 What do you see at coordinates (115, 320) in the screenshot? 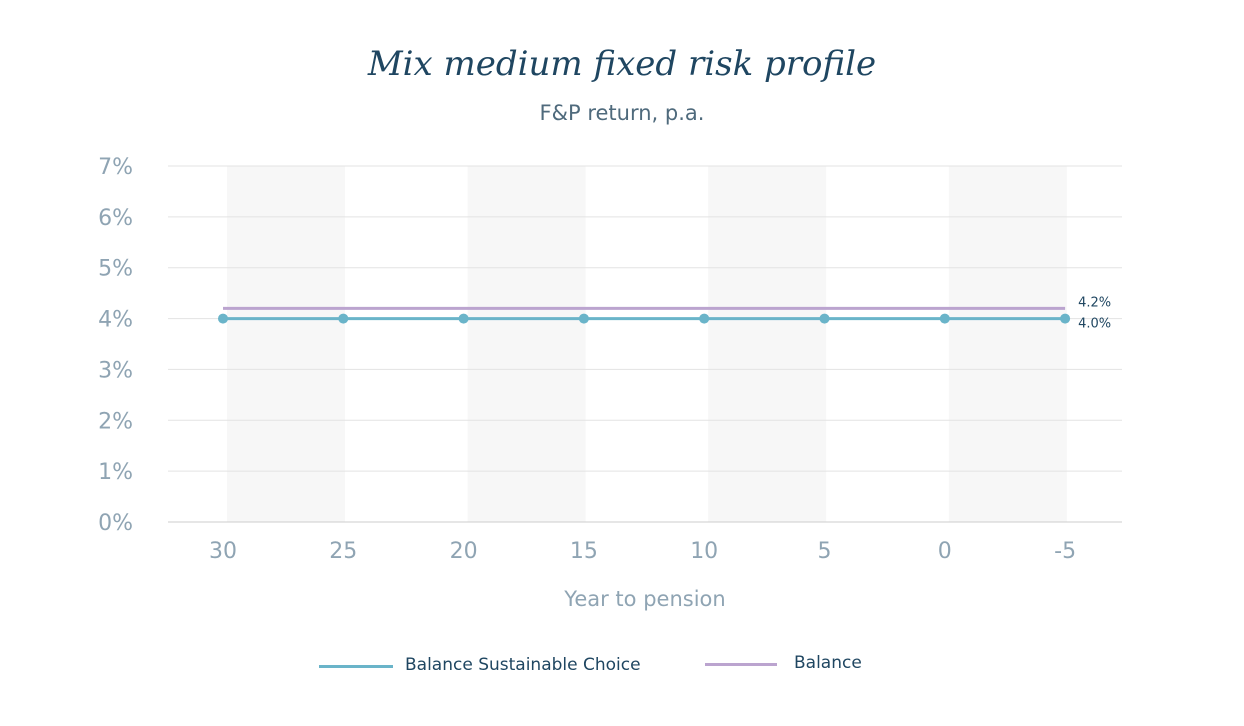
I see `y-tick-label: 4%` at bounding box center [115, 320].